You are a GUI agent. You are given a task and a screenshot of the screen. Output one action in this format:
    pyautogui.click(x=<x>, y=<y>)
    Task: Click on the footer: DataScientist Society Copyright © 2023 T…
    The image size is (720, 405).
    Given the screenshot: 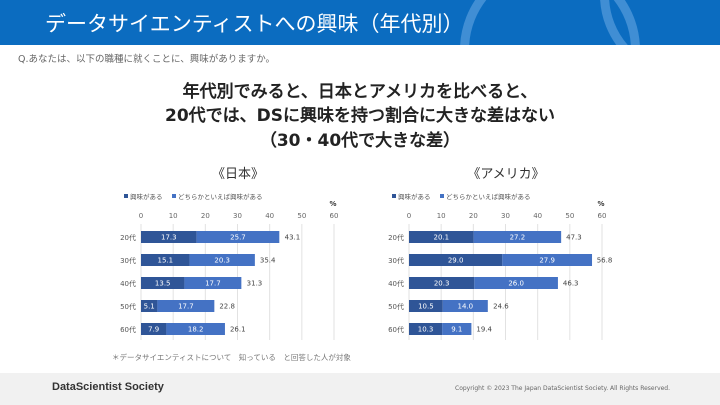 What is the action you would take?
    pyautogui.click(x=360, y=389)
    